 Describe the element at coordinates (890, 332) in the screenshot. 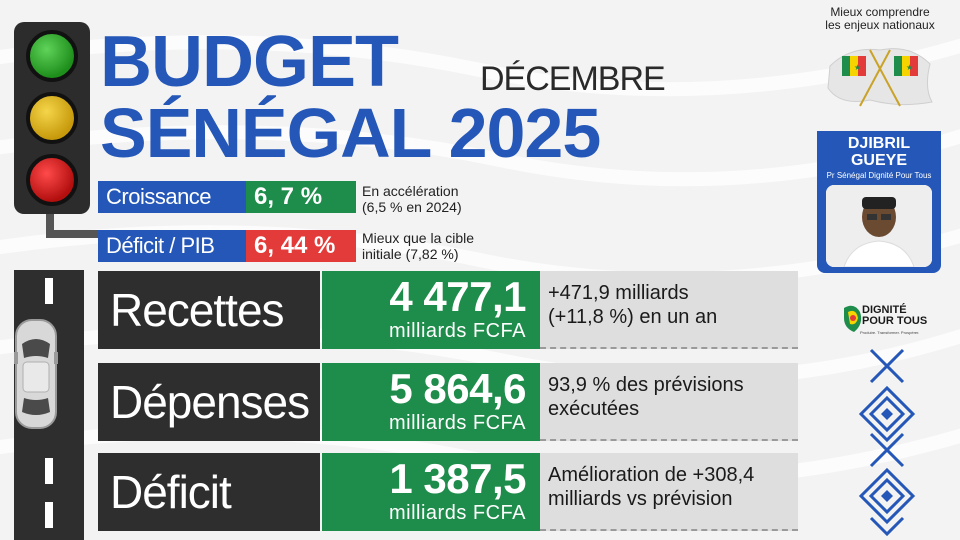

I see `logo-subtitle: Produire. Transformer. Prospérer.` at that location.